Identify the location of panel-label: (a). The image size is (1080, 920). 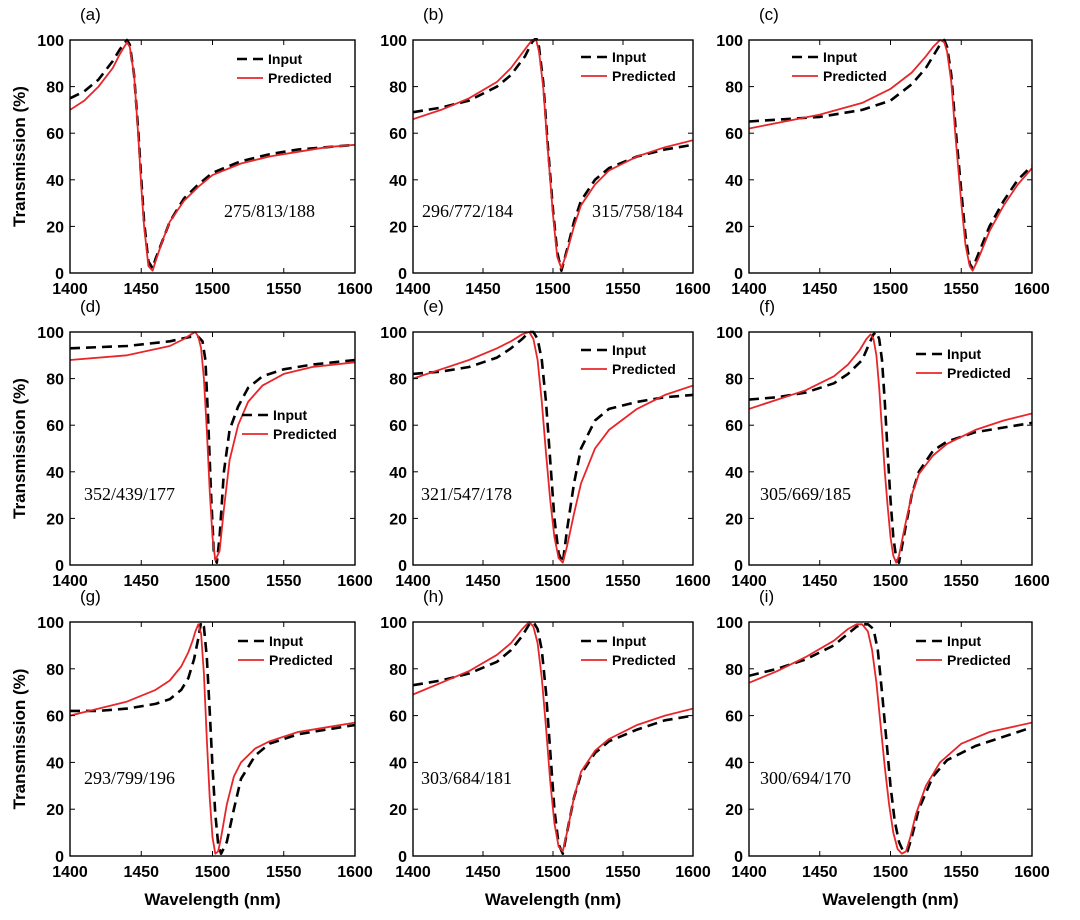
(90, 14).